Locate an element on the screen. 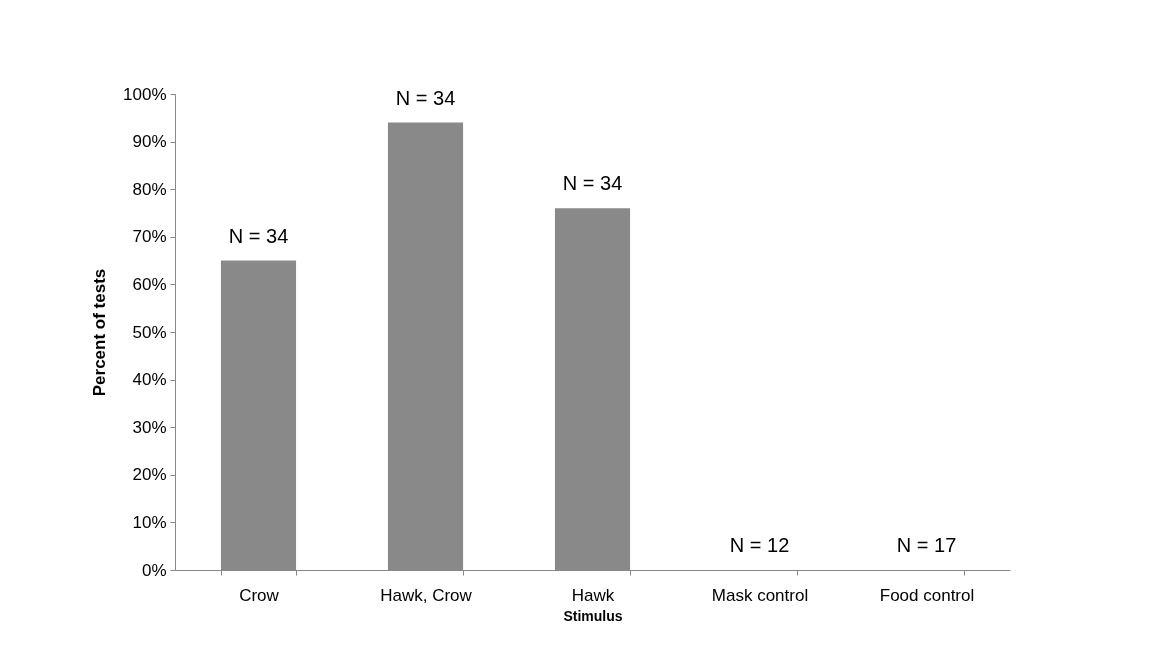 The image size is (1151, 659). x-tick-label: Food control is located at coordinates (927, 595).